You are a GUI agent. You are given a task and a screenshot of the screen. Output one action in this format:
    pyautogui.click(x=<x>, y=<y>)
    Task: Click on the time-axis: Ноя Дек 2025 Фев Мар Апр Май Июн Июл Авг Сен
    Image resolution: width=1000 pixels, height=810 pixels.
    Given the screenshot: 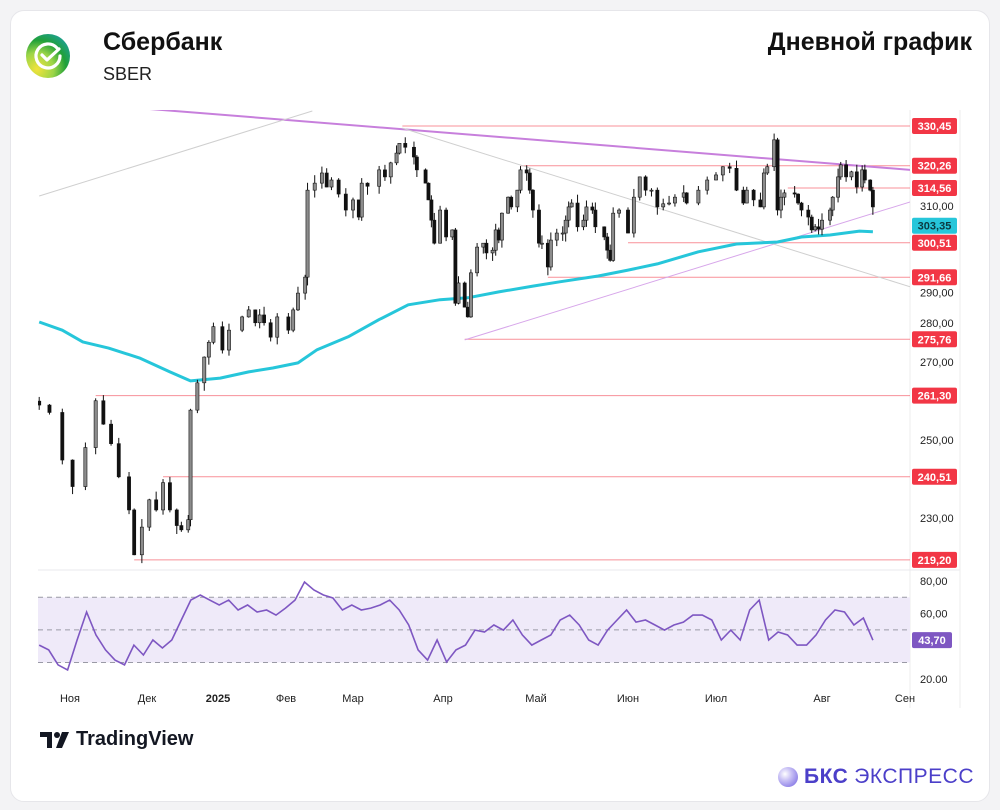 What is the action you would take?
    pyautogui.click(x=487, y=699)
    